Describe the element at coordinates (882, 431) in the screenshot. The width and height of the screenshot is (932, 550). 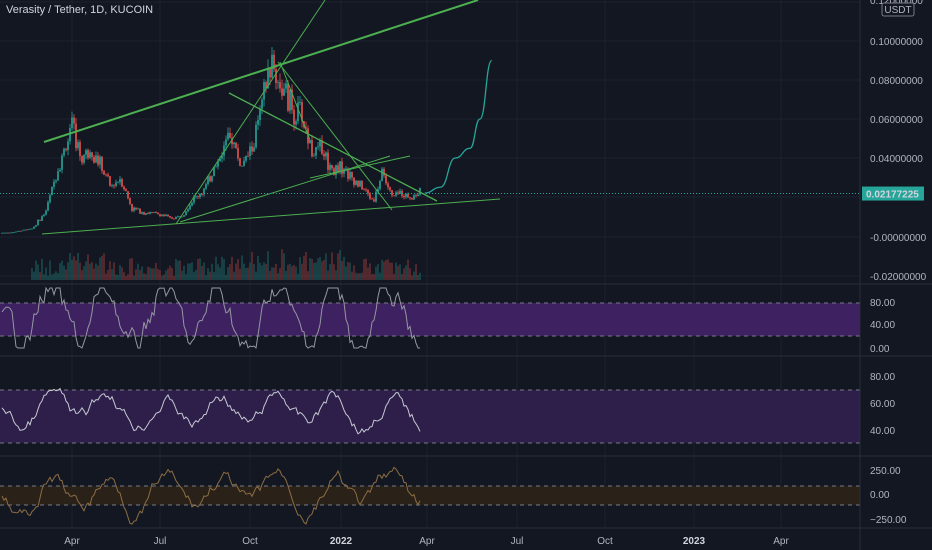
I see `rsi-tick-label: 40.00` at that location.